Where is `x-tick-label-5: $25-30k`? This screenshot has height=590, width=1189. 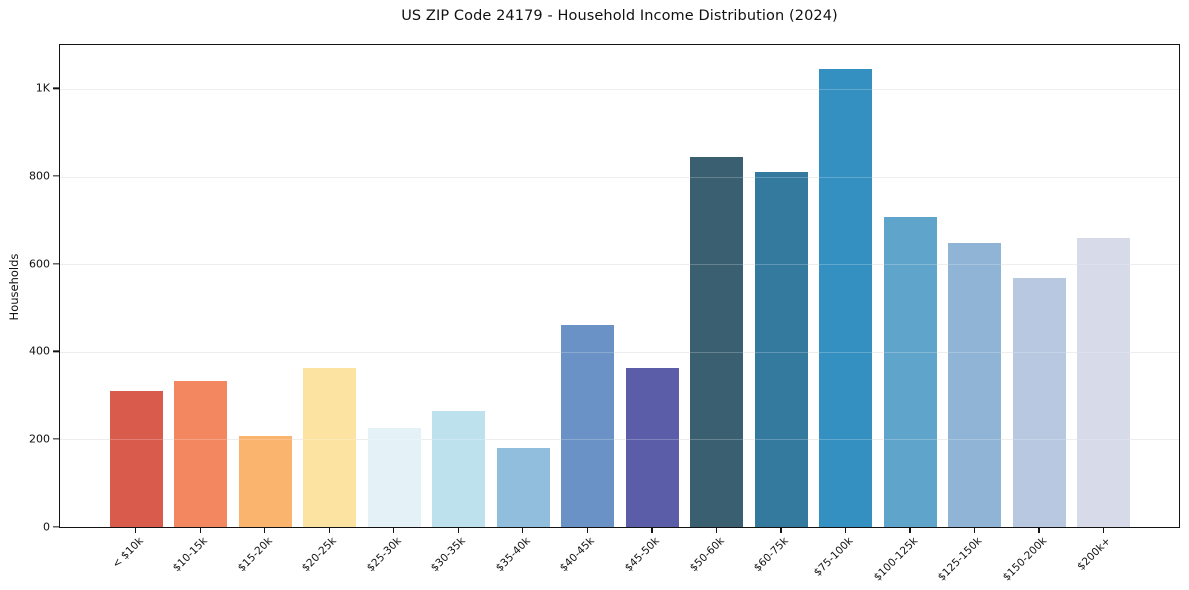 x-tick-label-5: $25-30k is located at coordinates (384, 555).